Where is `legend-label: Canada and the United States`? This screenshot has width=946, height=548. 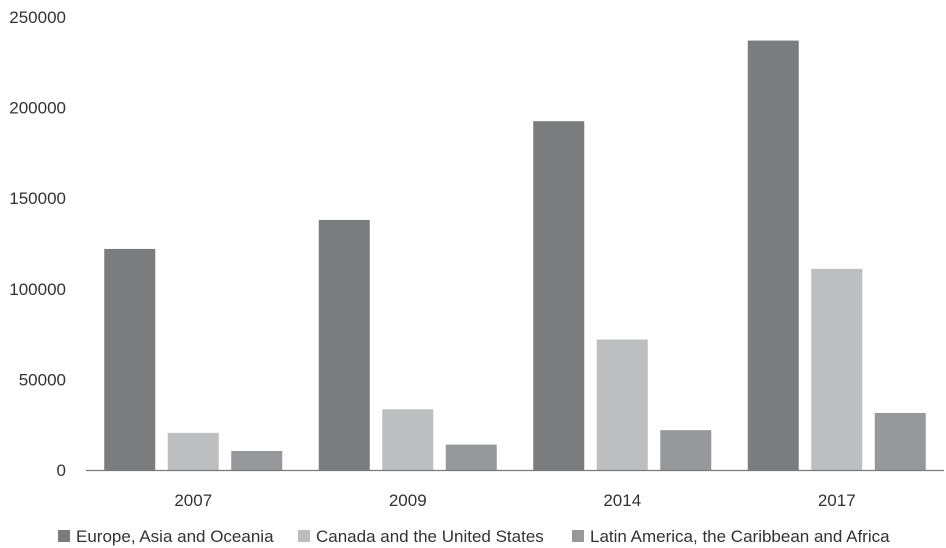 legend-label: Canada and the United States is located at coordinates (430, 536).